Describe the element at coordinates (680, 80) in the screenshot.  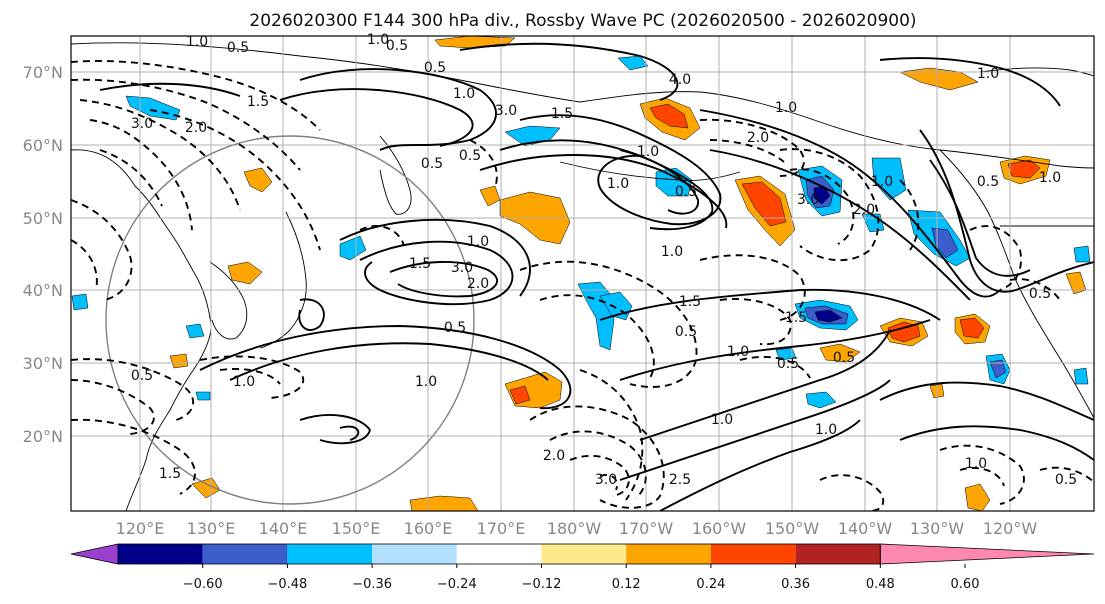
I see `contour-label: 4.0` at that location.